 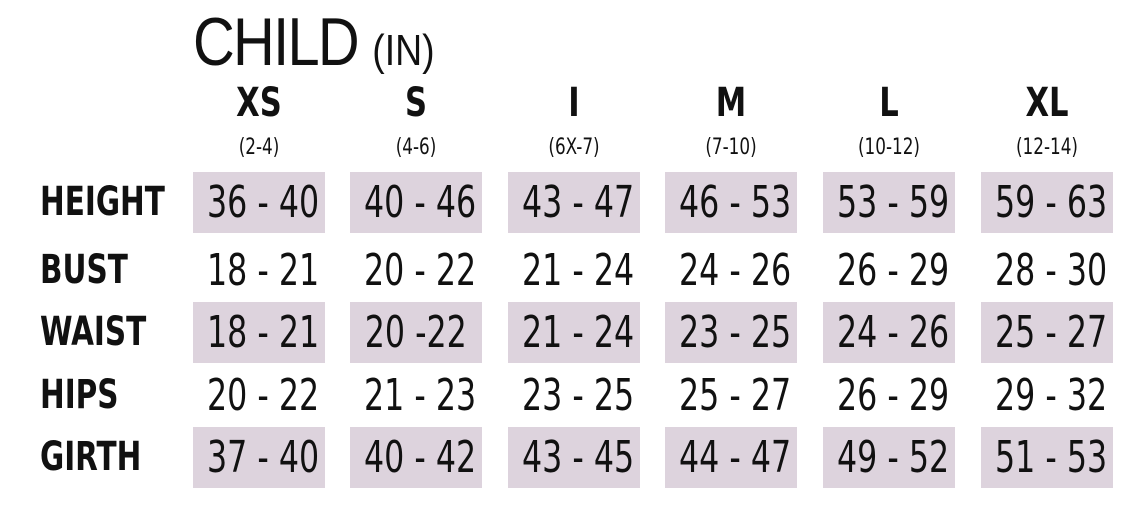 What do you see at coordinates (263, 457) in the screenshot?
I see `cell-value: 37 - 40` at bounding box center [263, 457].